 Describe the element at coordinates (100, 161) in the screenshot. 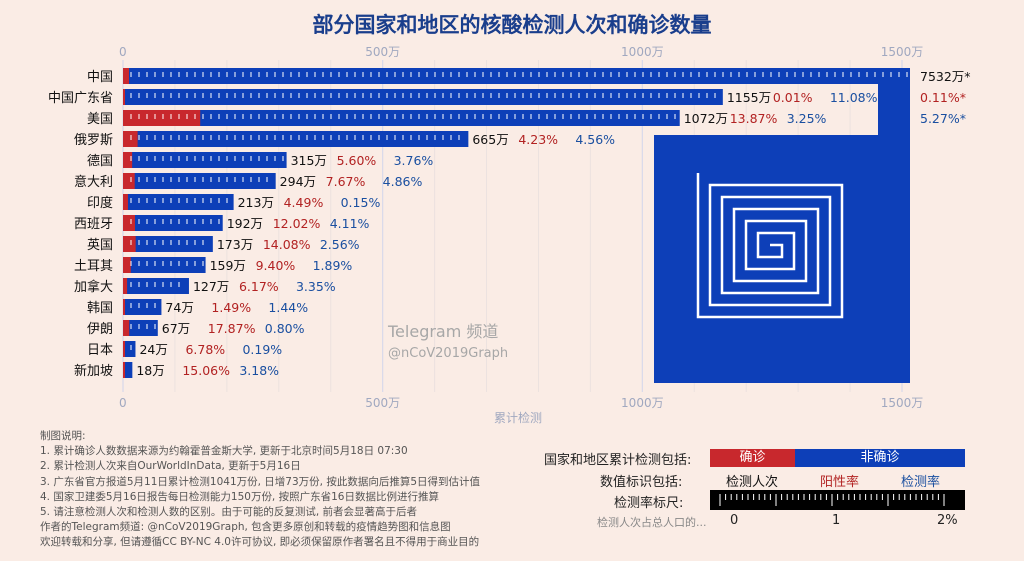

I see `category-label: 德国` at that location.